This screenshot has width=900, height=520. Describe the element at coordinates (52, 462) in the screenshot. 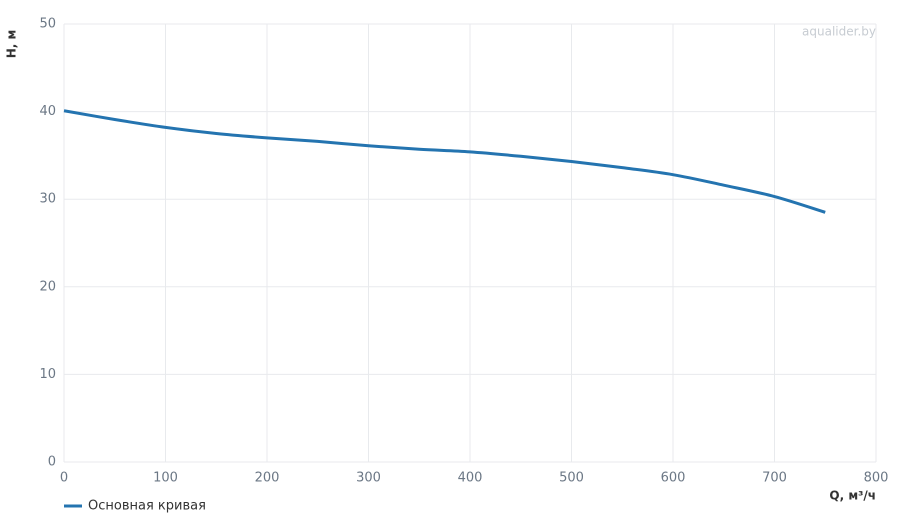

I see `y-tick-label: 0` at that location.